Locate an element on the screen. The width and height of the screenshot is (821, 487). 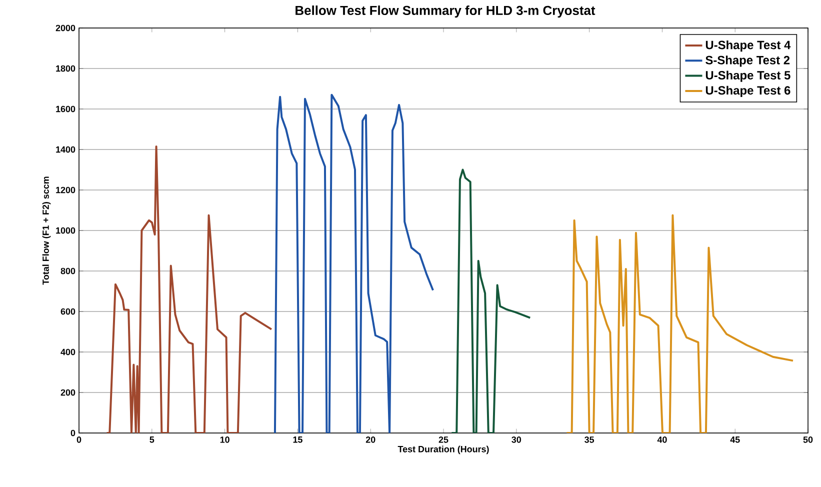
chart-title: Bellow Test Flow Summary for HLD 3-m Cryostat is located at coordinates (446, 12).